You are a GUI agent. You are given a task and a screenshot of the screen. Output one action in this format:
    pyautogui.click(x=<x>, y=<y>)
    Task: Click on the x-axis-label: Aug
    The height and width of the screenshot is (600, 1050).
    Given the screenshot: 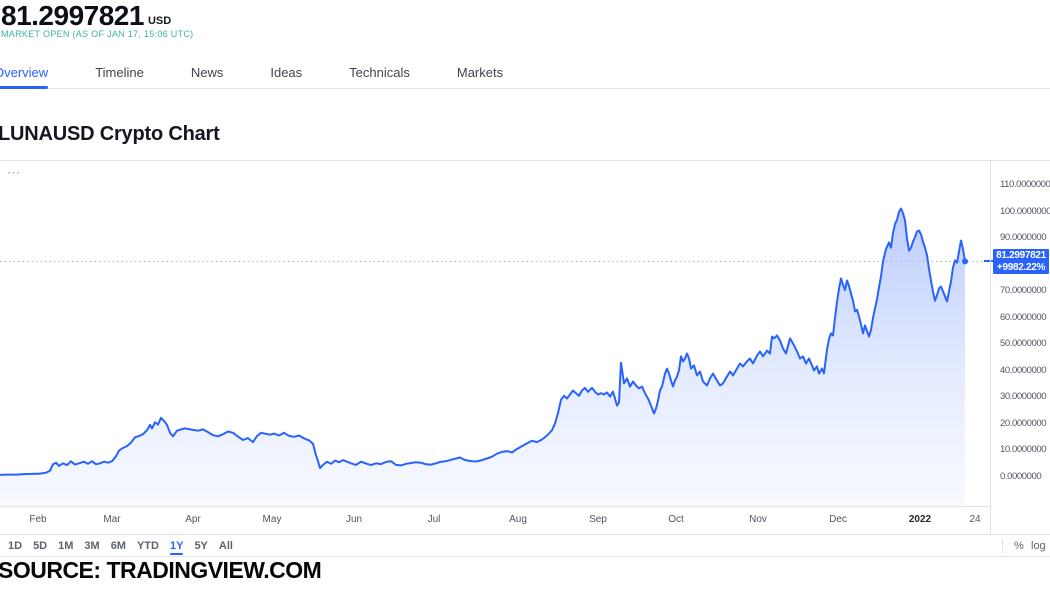 What is the action you would take?
    pyautogui.click(x=518, y=519)
    